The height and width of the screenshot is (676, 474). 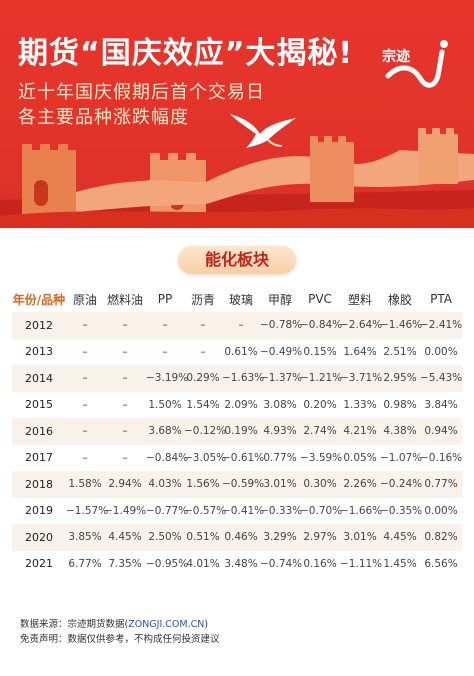 What do you see at coordinates (361, 378) in the screenshot?
I see `value-cell: −3.71%` at bounding box center [361, 378].